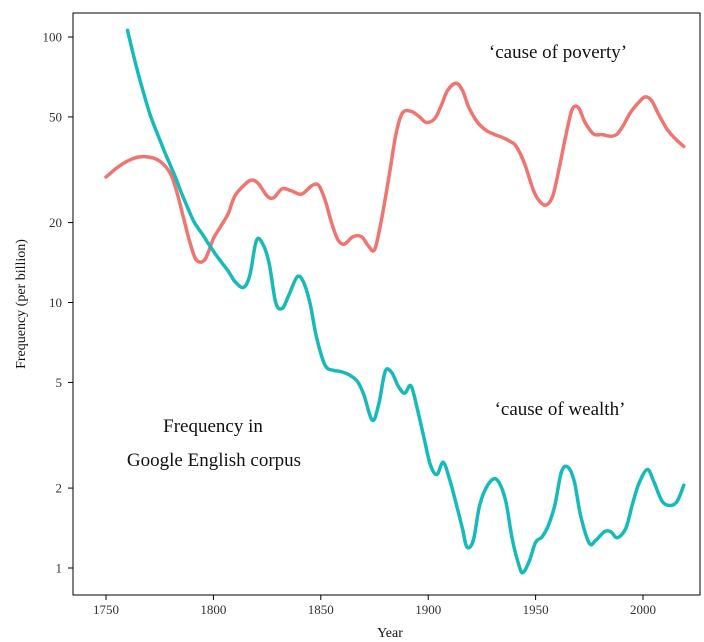 The height and width of the screenshot is (642, 704). I want to click on annotation-cause-of-poverty: ‘cause of poverty’, so click(558, 52).